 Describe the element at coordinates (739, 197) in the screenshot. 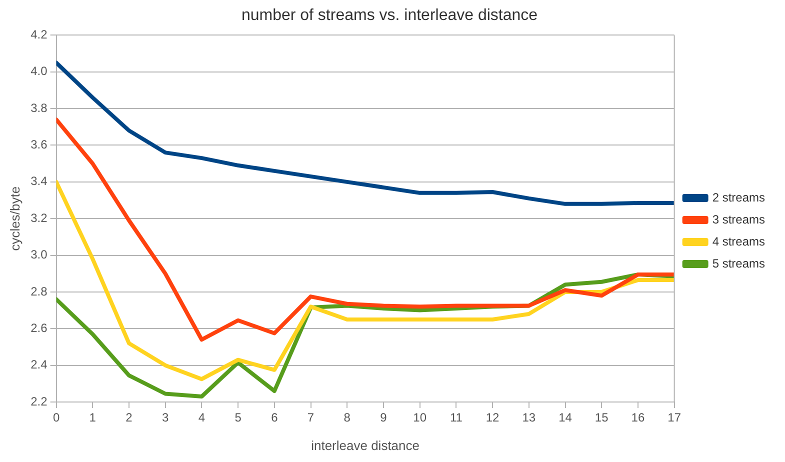

I see `legend-label: 2 streams` at that location.